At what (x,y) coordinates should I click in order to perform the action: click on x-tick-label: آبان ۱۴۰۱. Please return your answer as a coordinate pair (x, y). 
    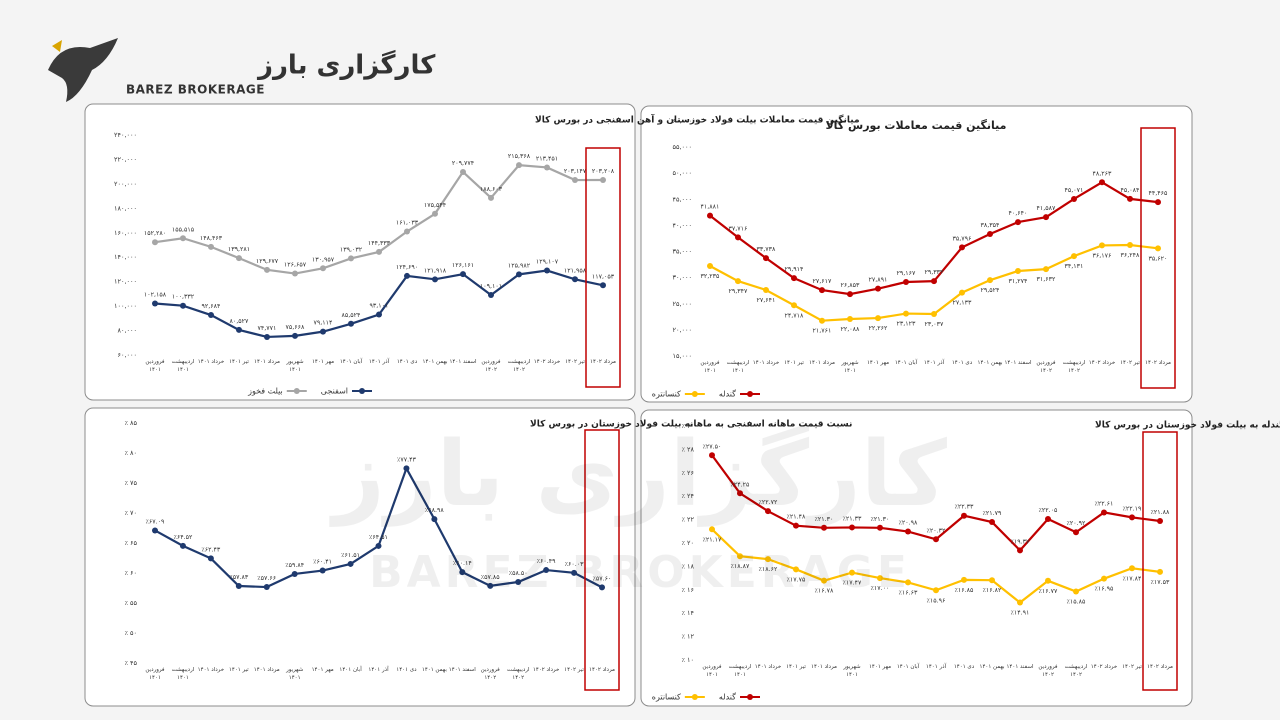
    Looking at the image, I should click on (908, 667).